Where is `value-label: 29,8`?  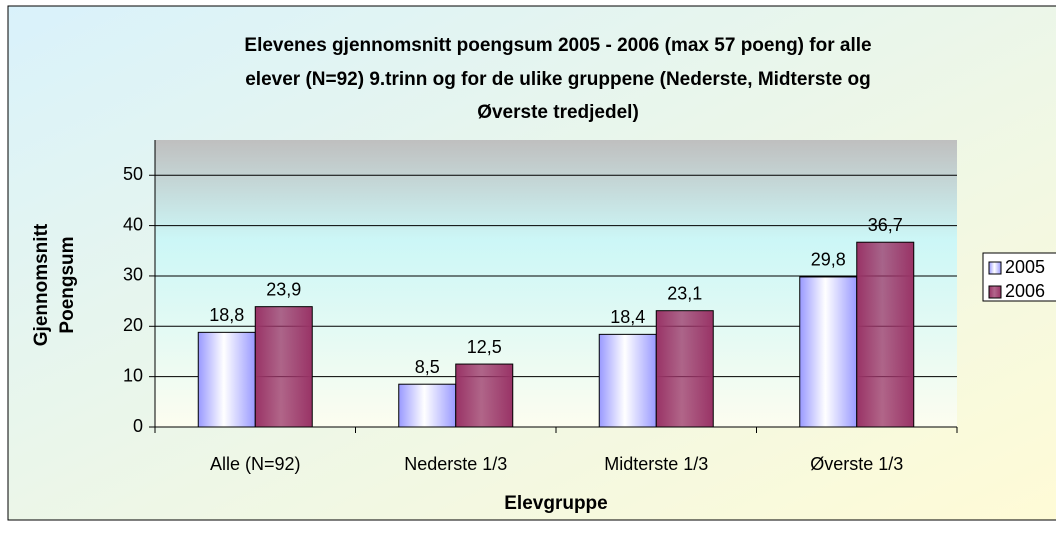
value-label: 29,8 is located at coordinates (828, 260).